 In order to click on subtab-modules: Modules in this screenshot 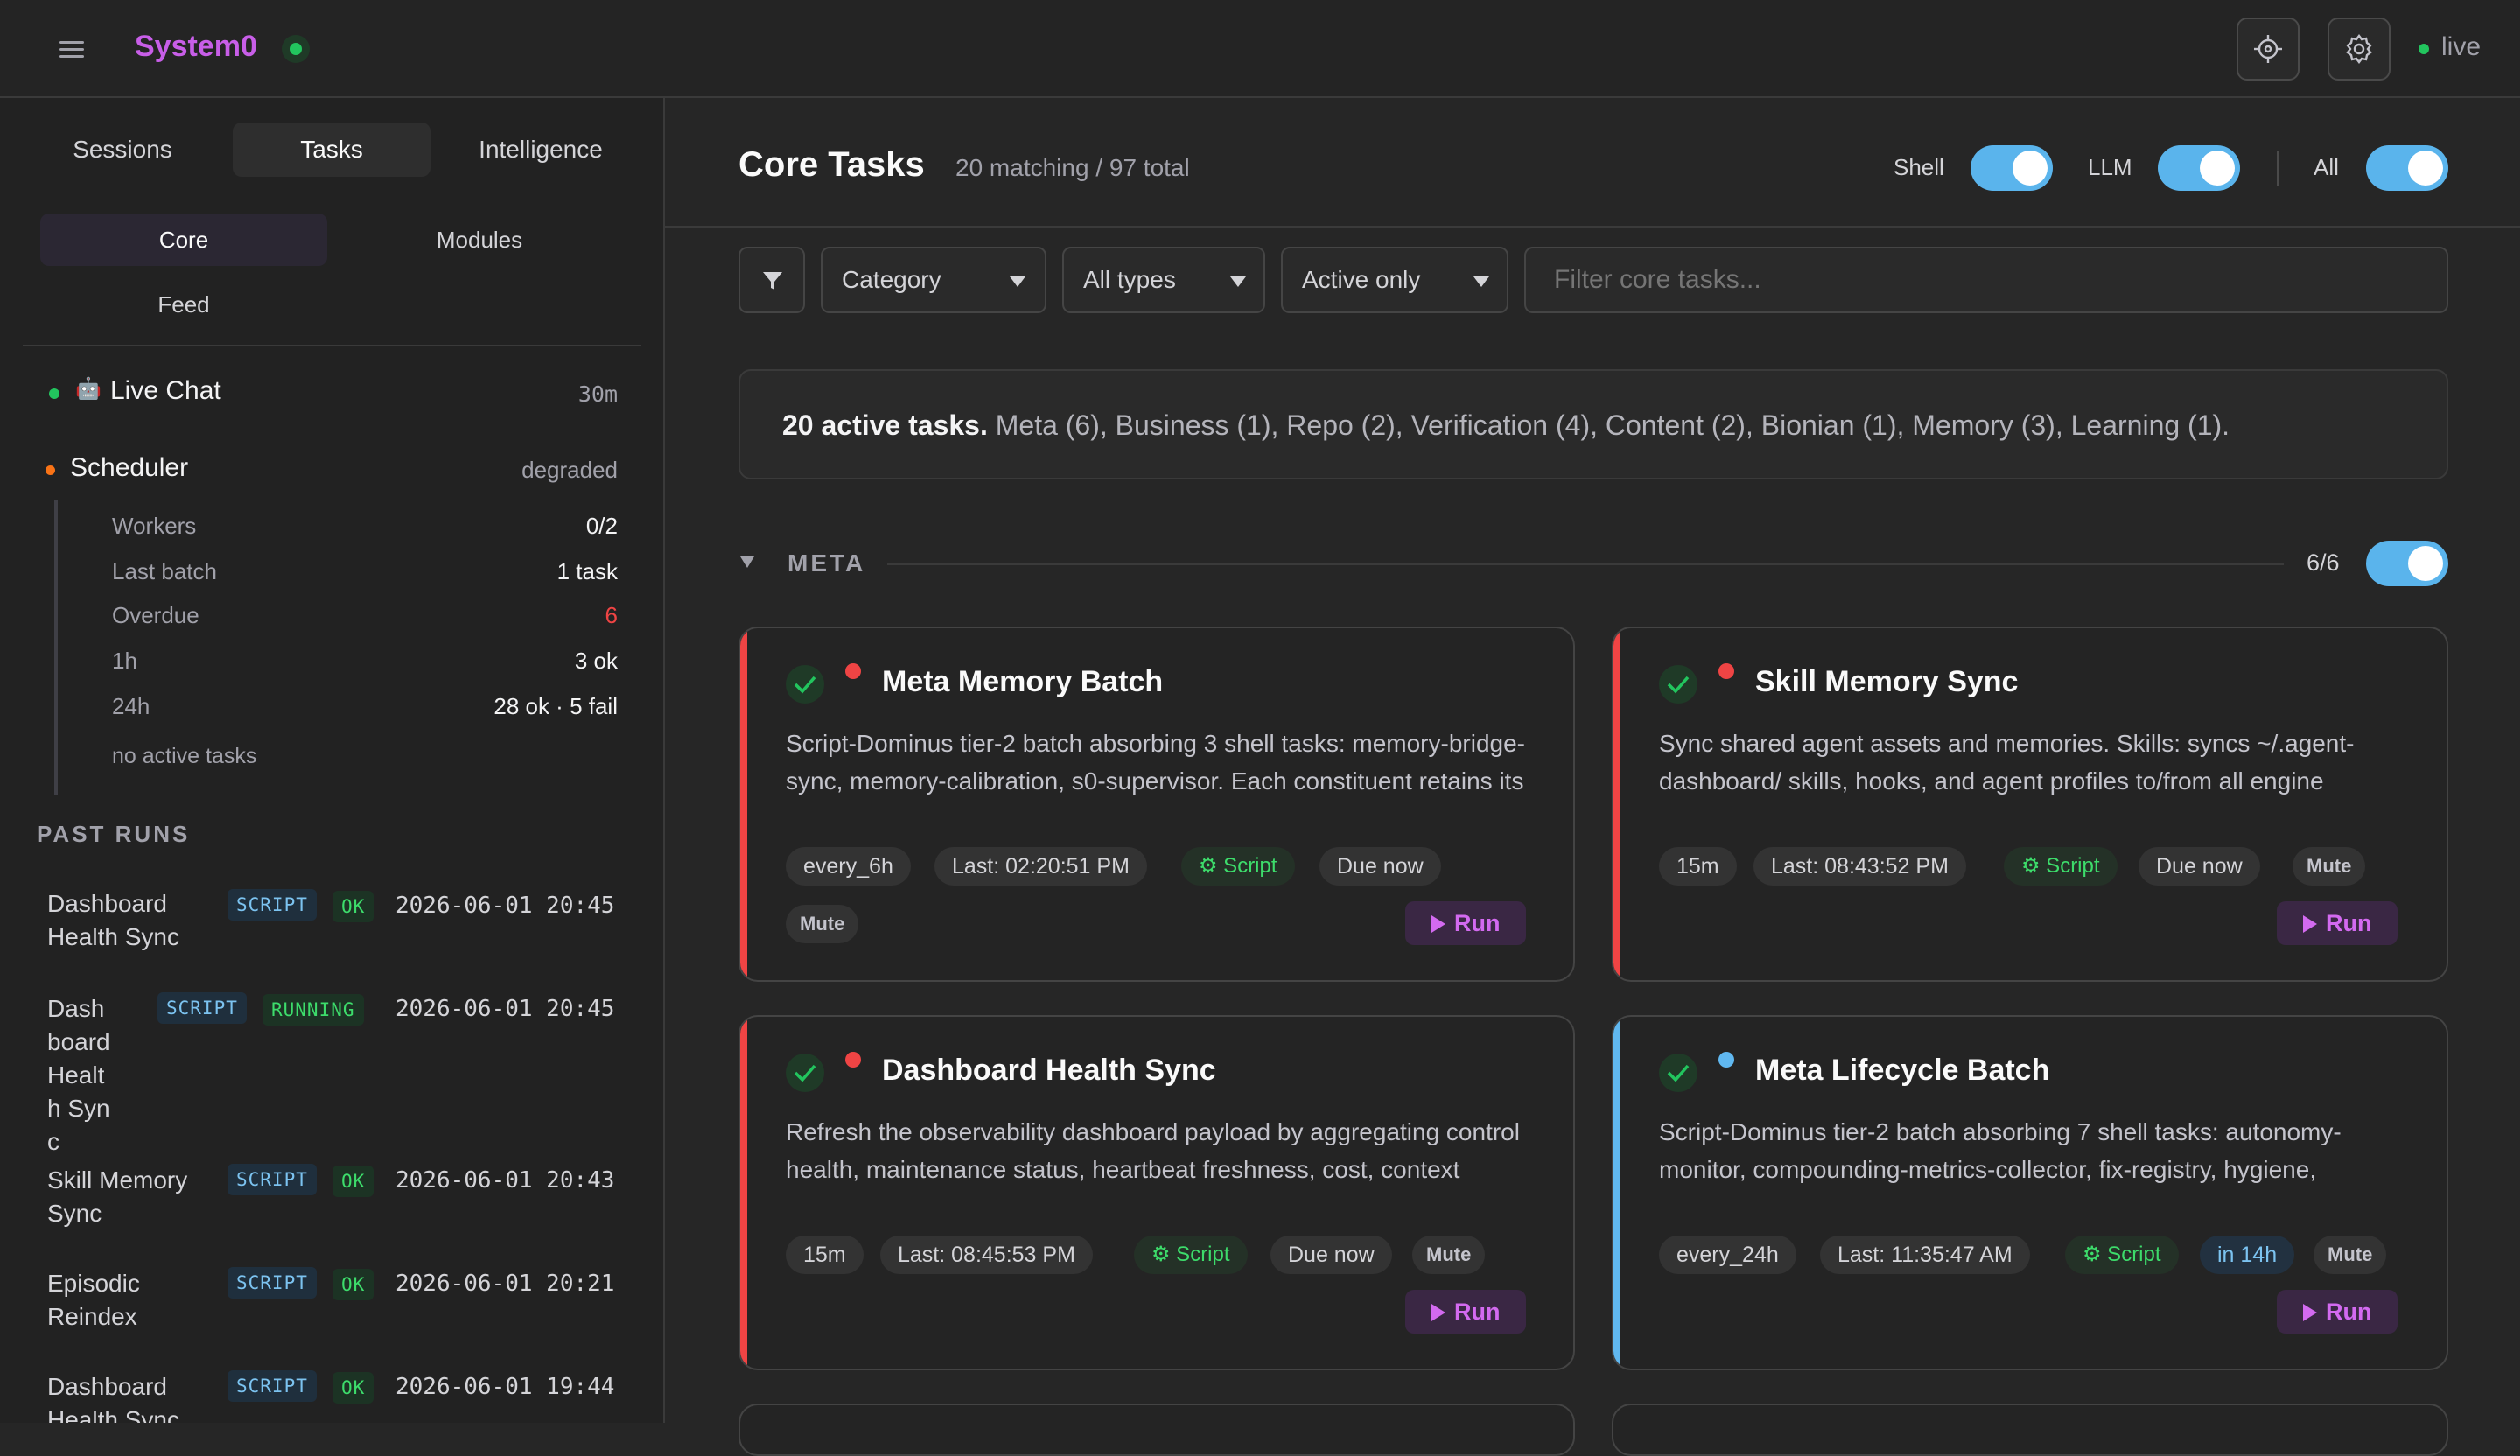, I will do `click(479, 240)`.